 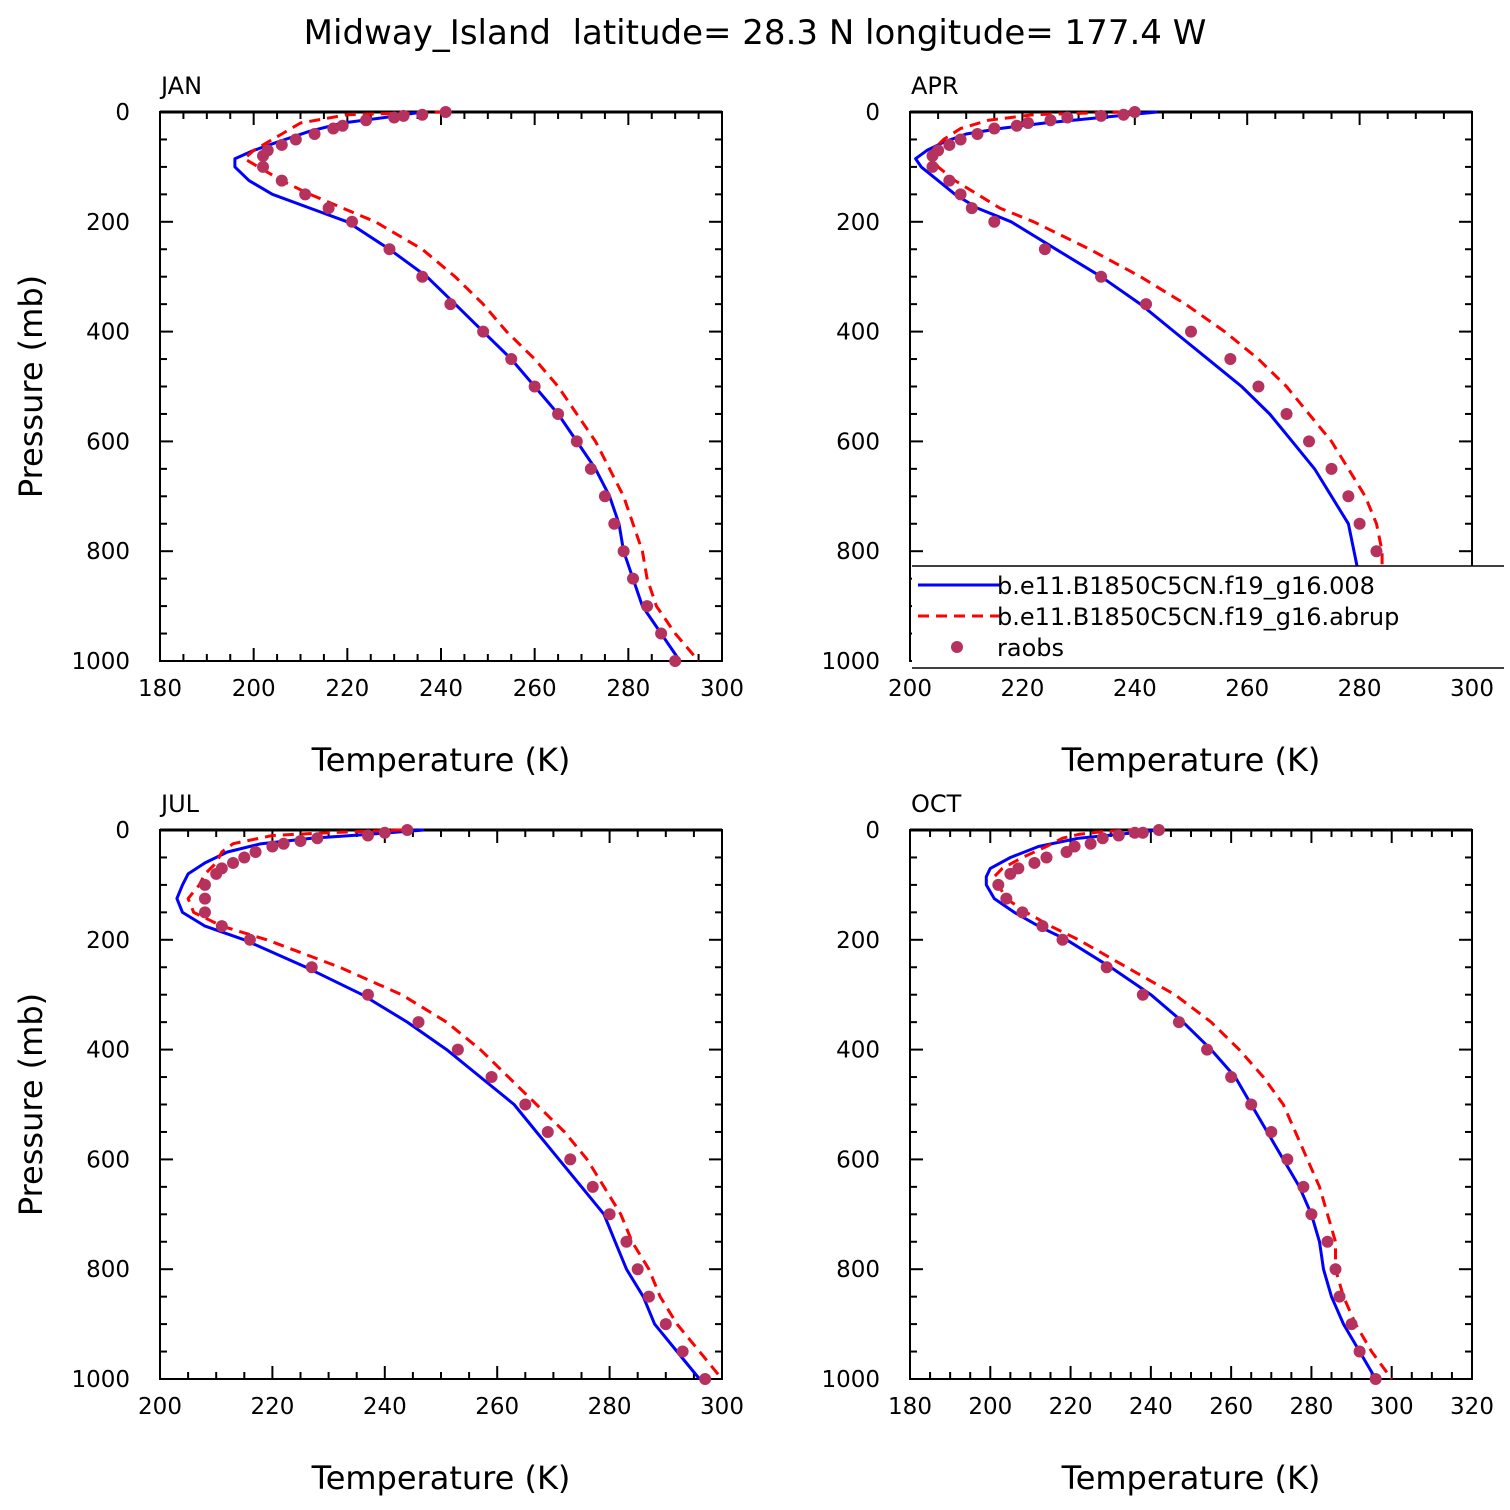 I want to click on x-tick-label: 300, so click(x=1392, y=1407).